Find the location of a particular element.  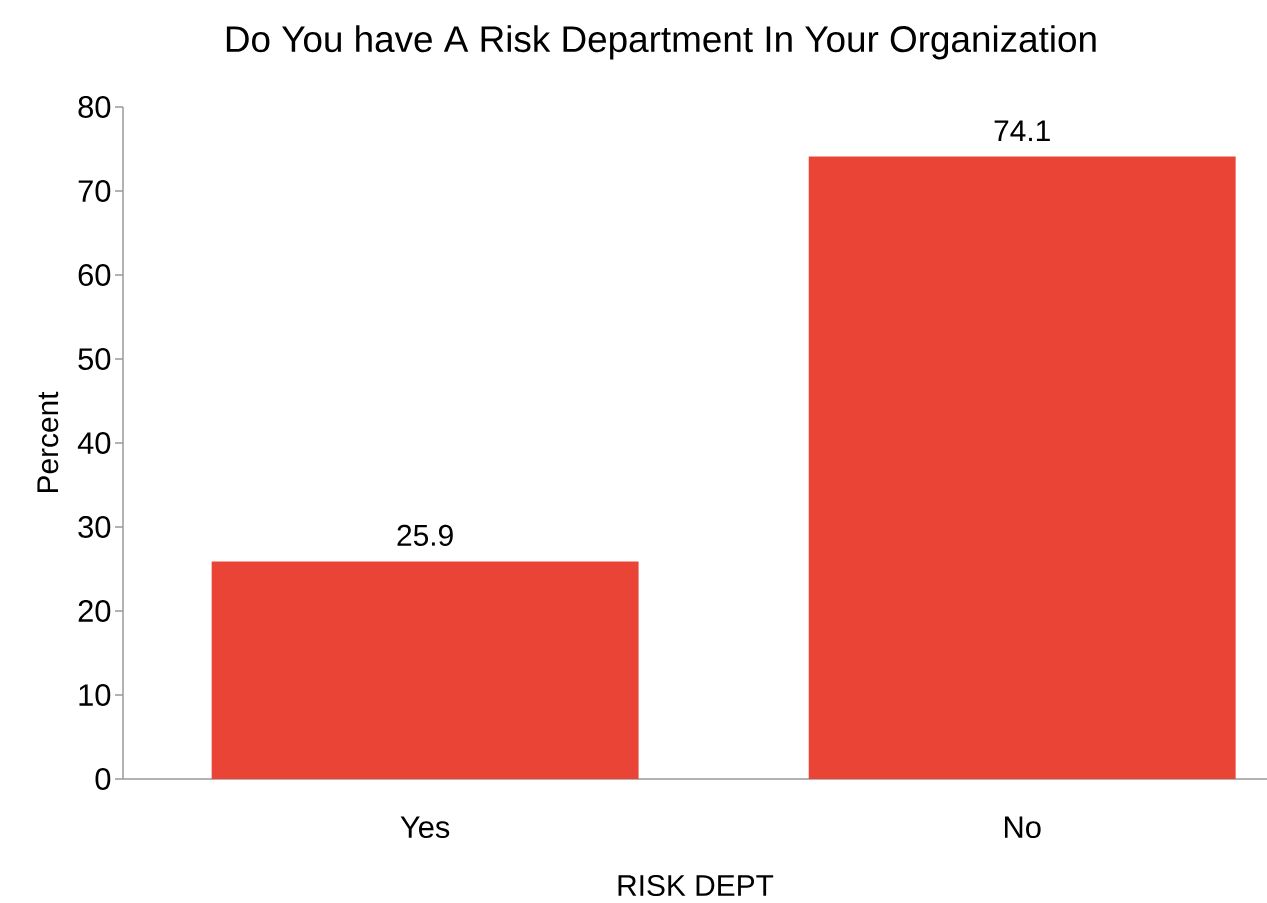

y-tick-label: 10 is located at coordinates (95, 695).